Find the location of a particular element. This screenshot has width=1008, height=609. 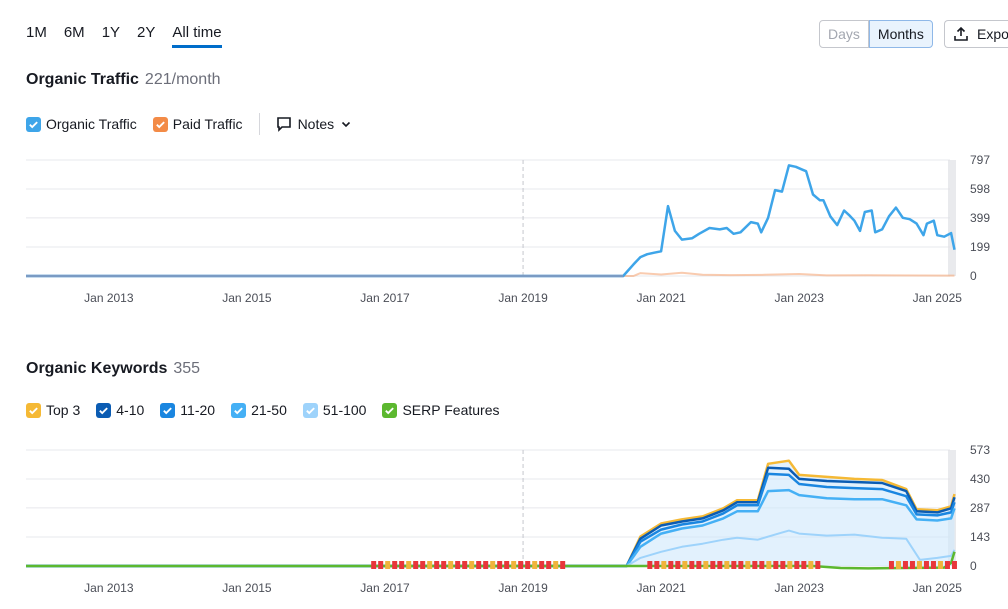

series-paid-traffic is located at coordinates (490, 274).